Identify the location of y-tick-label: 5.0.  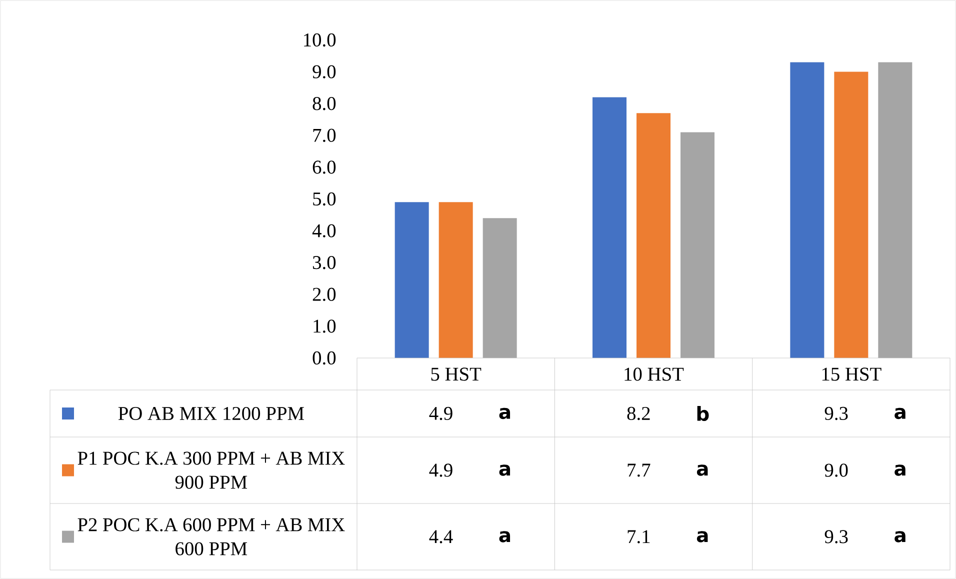
(324, 199).